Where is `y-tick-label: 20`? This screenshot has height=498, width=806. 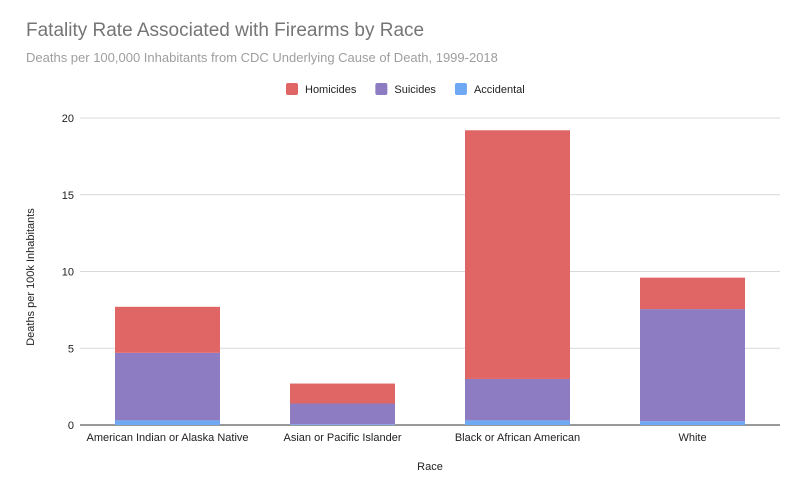 y-tick-label: 20 is located at coordinates (68, 119).